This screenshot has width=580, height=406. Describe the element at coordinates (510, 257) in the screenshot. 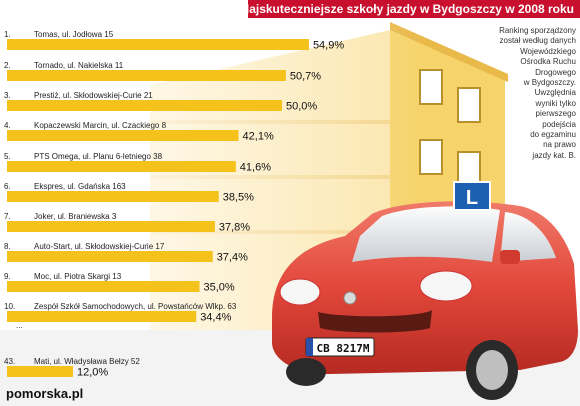

I see `car-mirror` at that location.